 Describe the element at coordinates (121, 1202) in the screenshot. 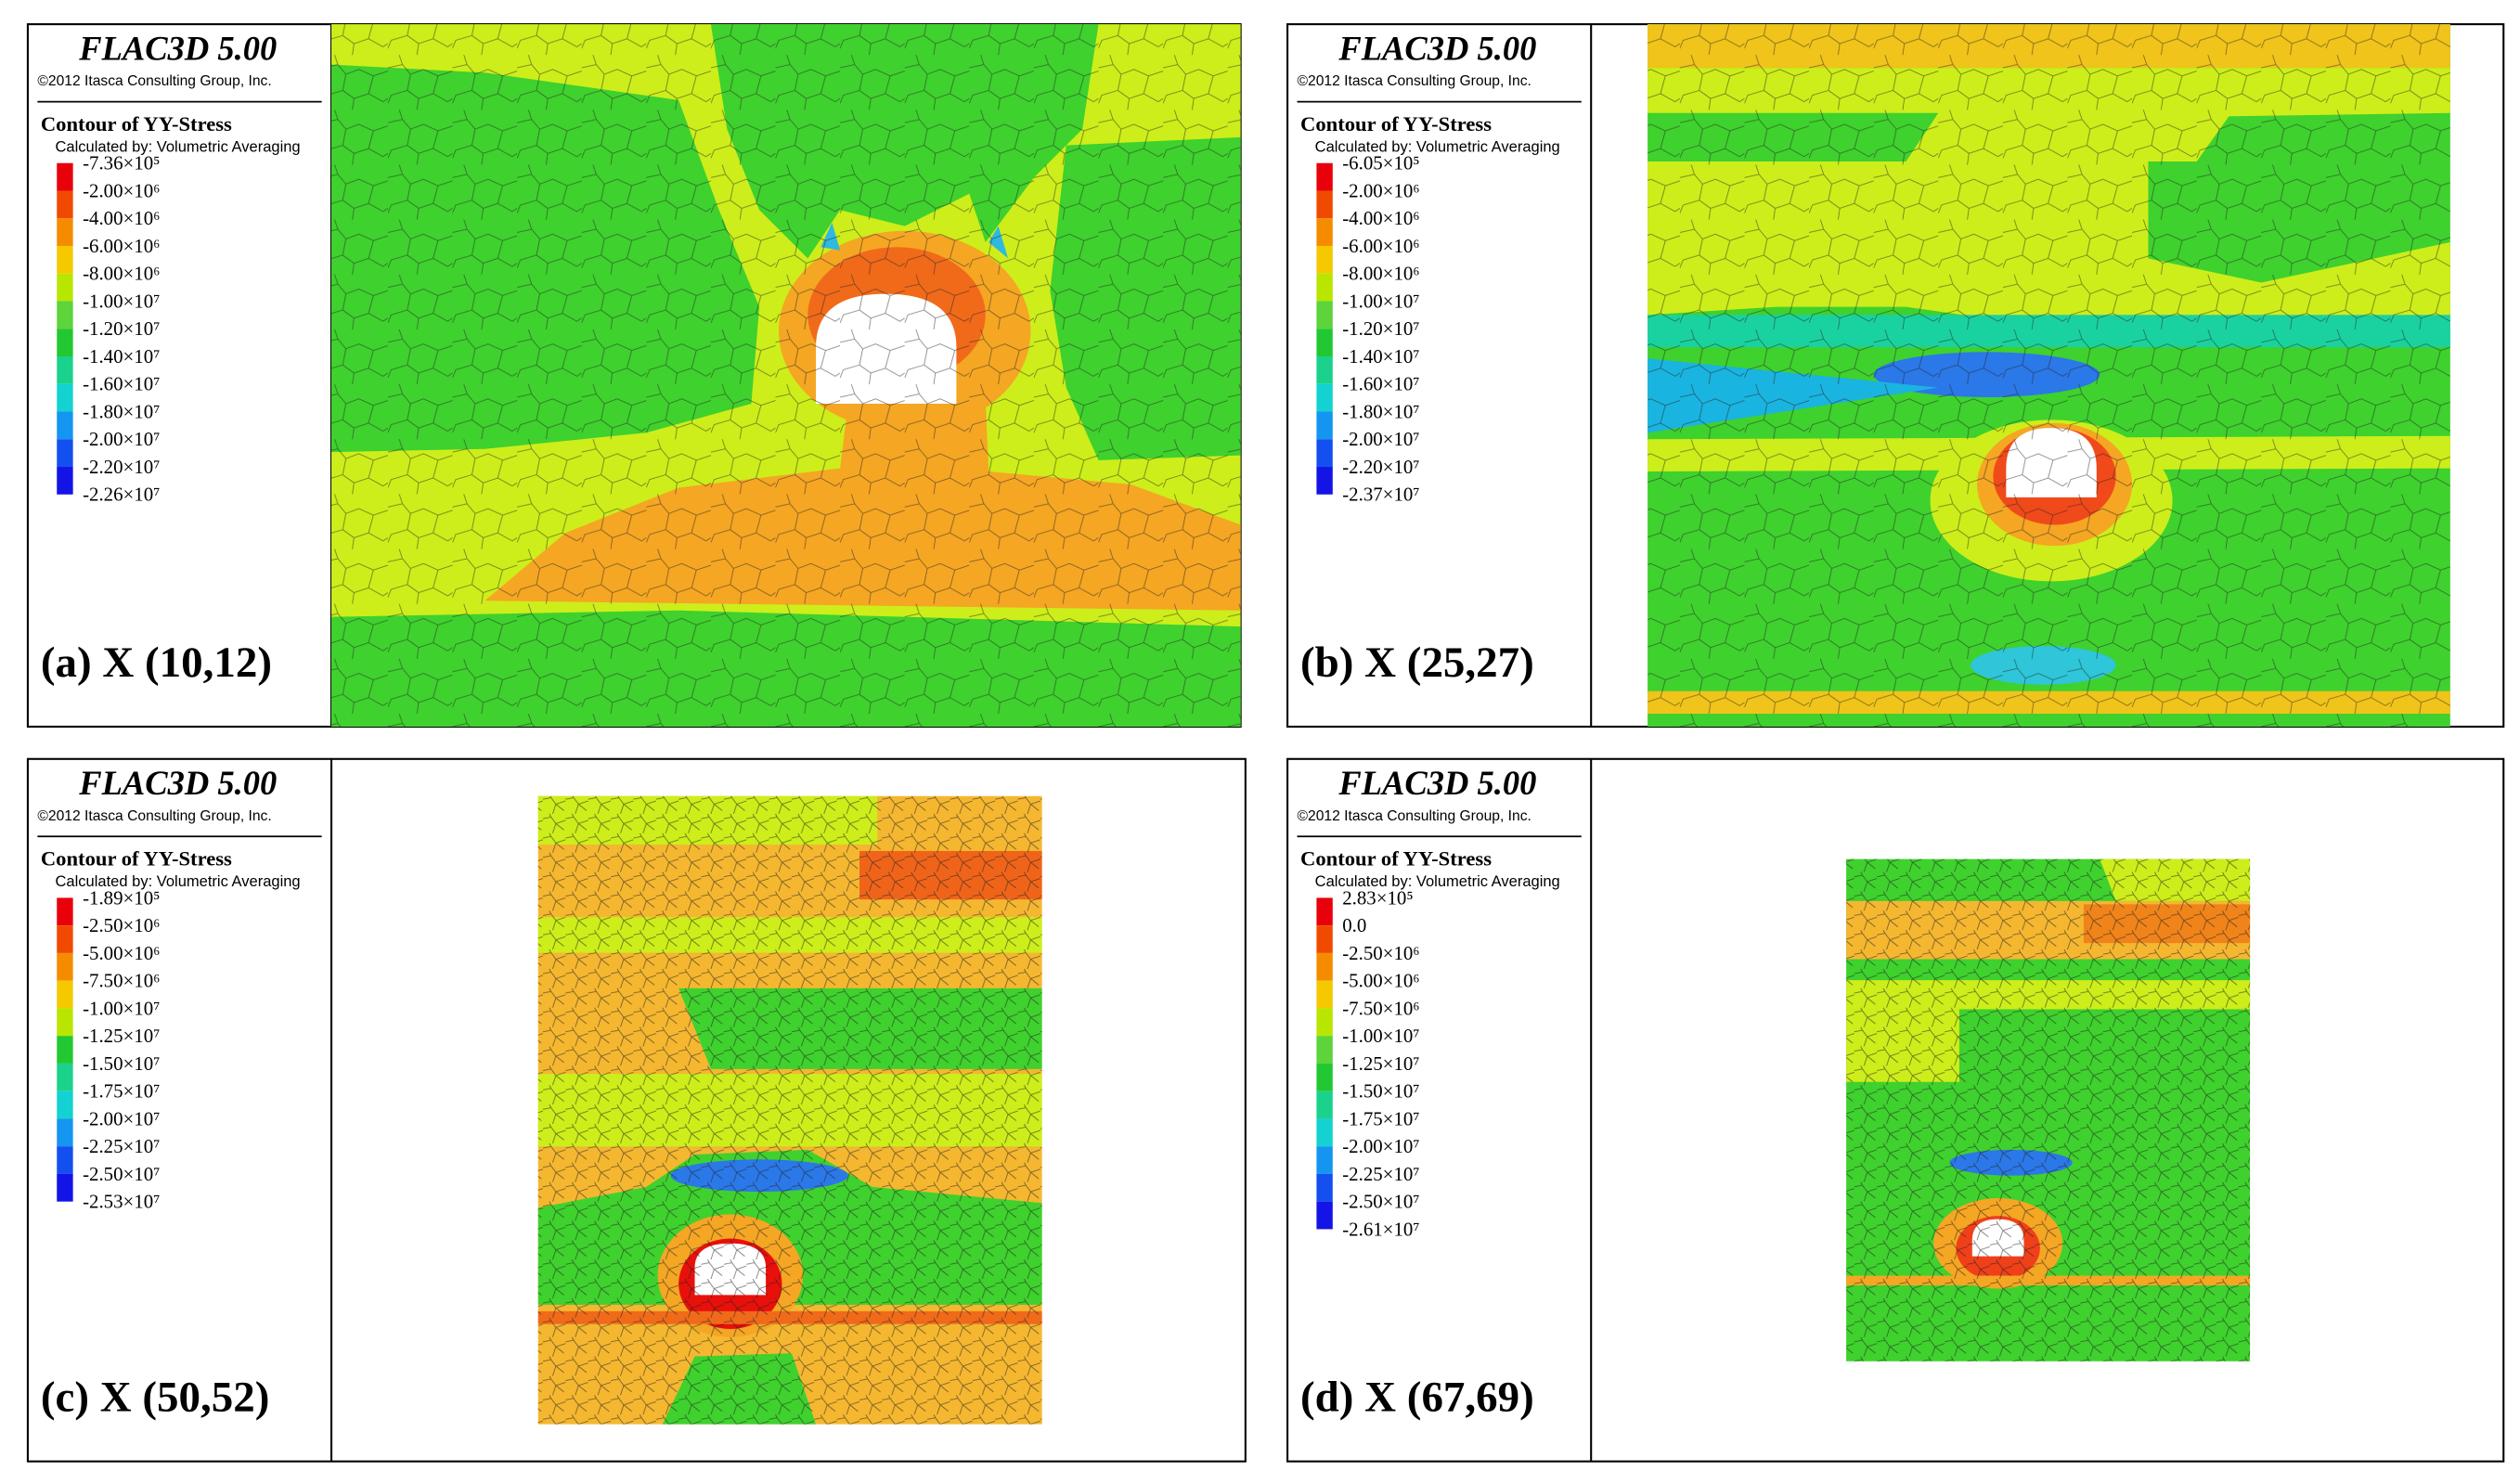

I see `legend-label: -2.53×10⁷` at that location.